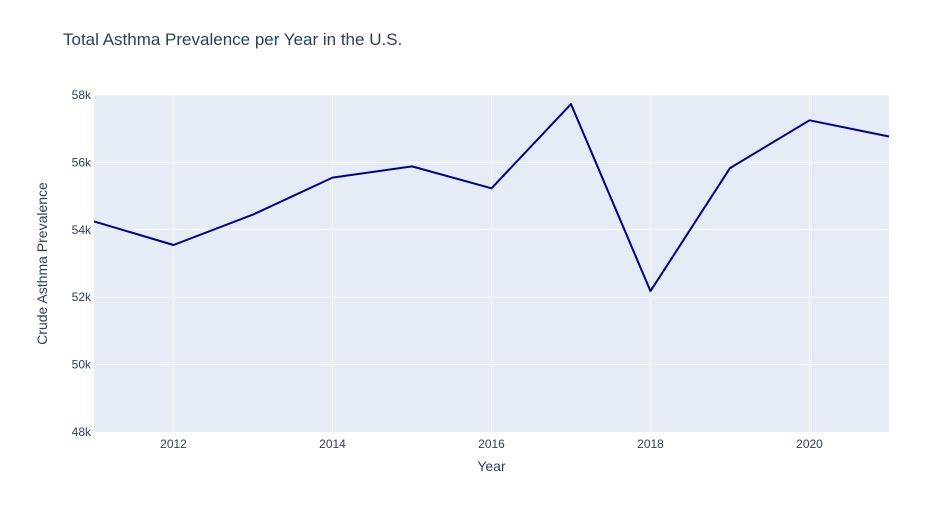 The image size is (946, 508). Describe the element at coordinates (809, 444) in the screenshot. I see `x-tick-label: 2020` at that location.